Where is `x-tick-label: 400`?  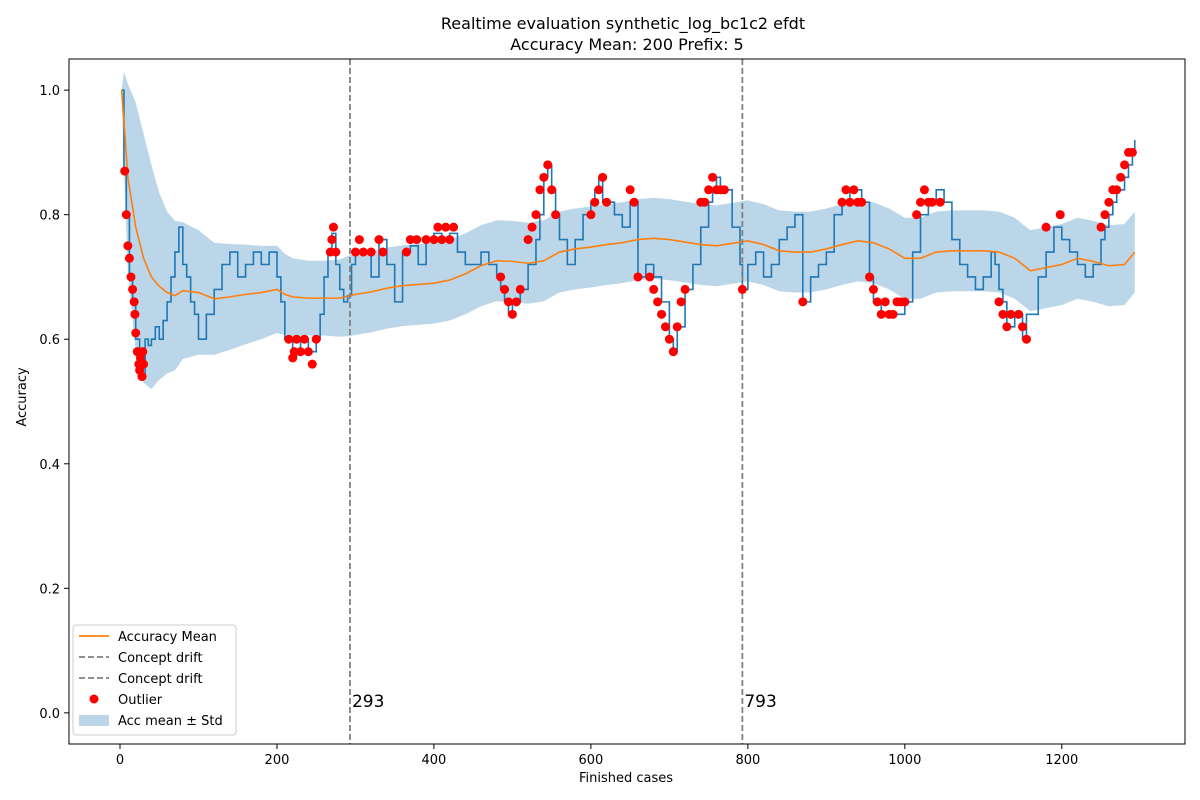
x-tick-label: 400 is located at coordinates (434, 760).